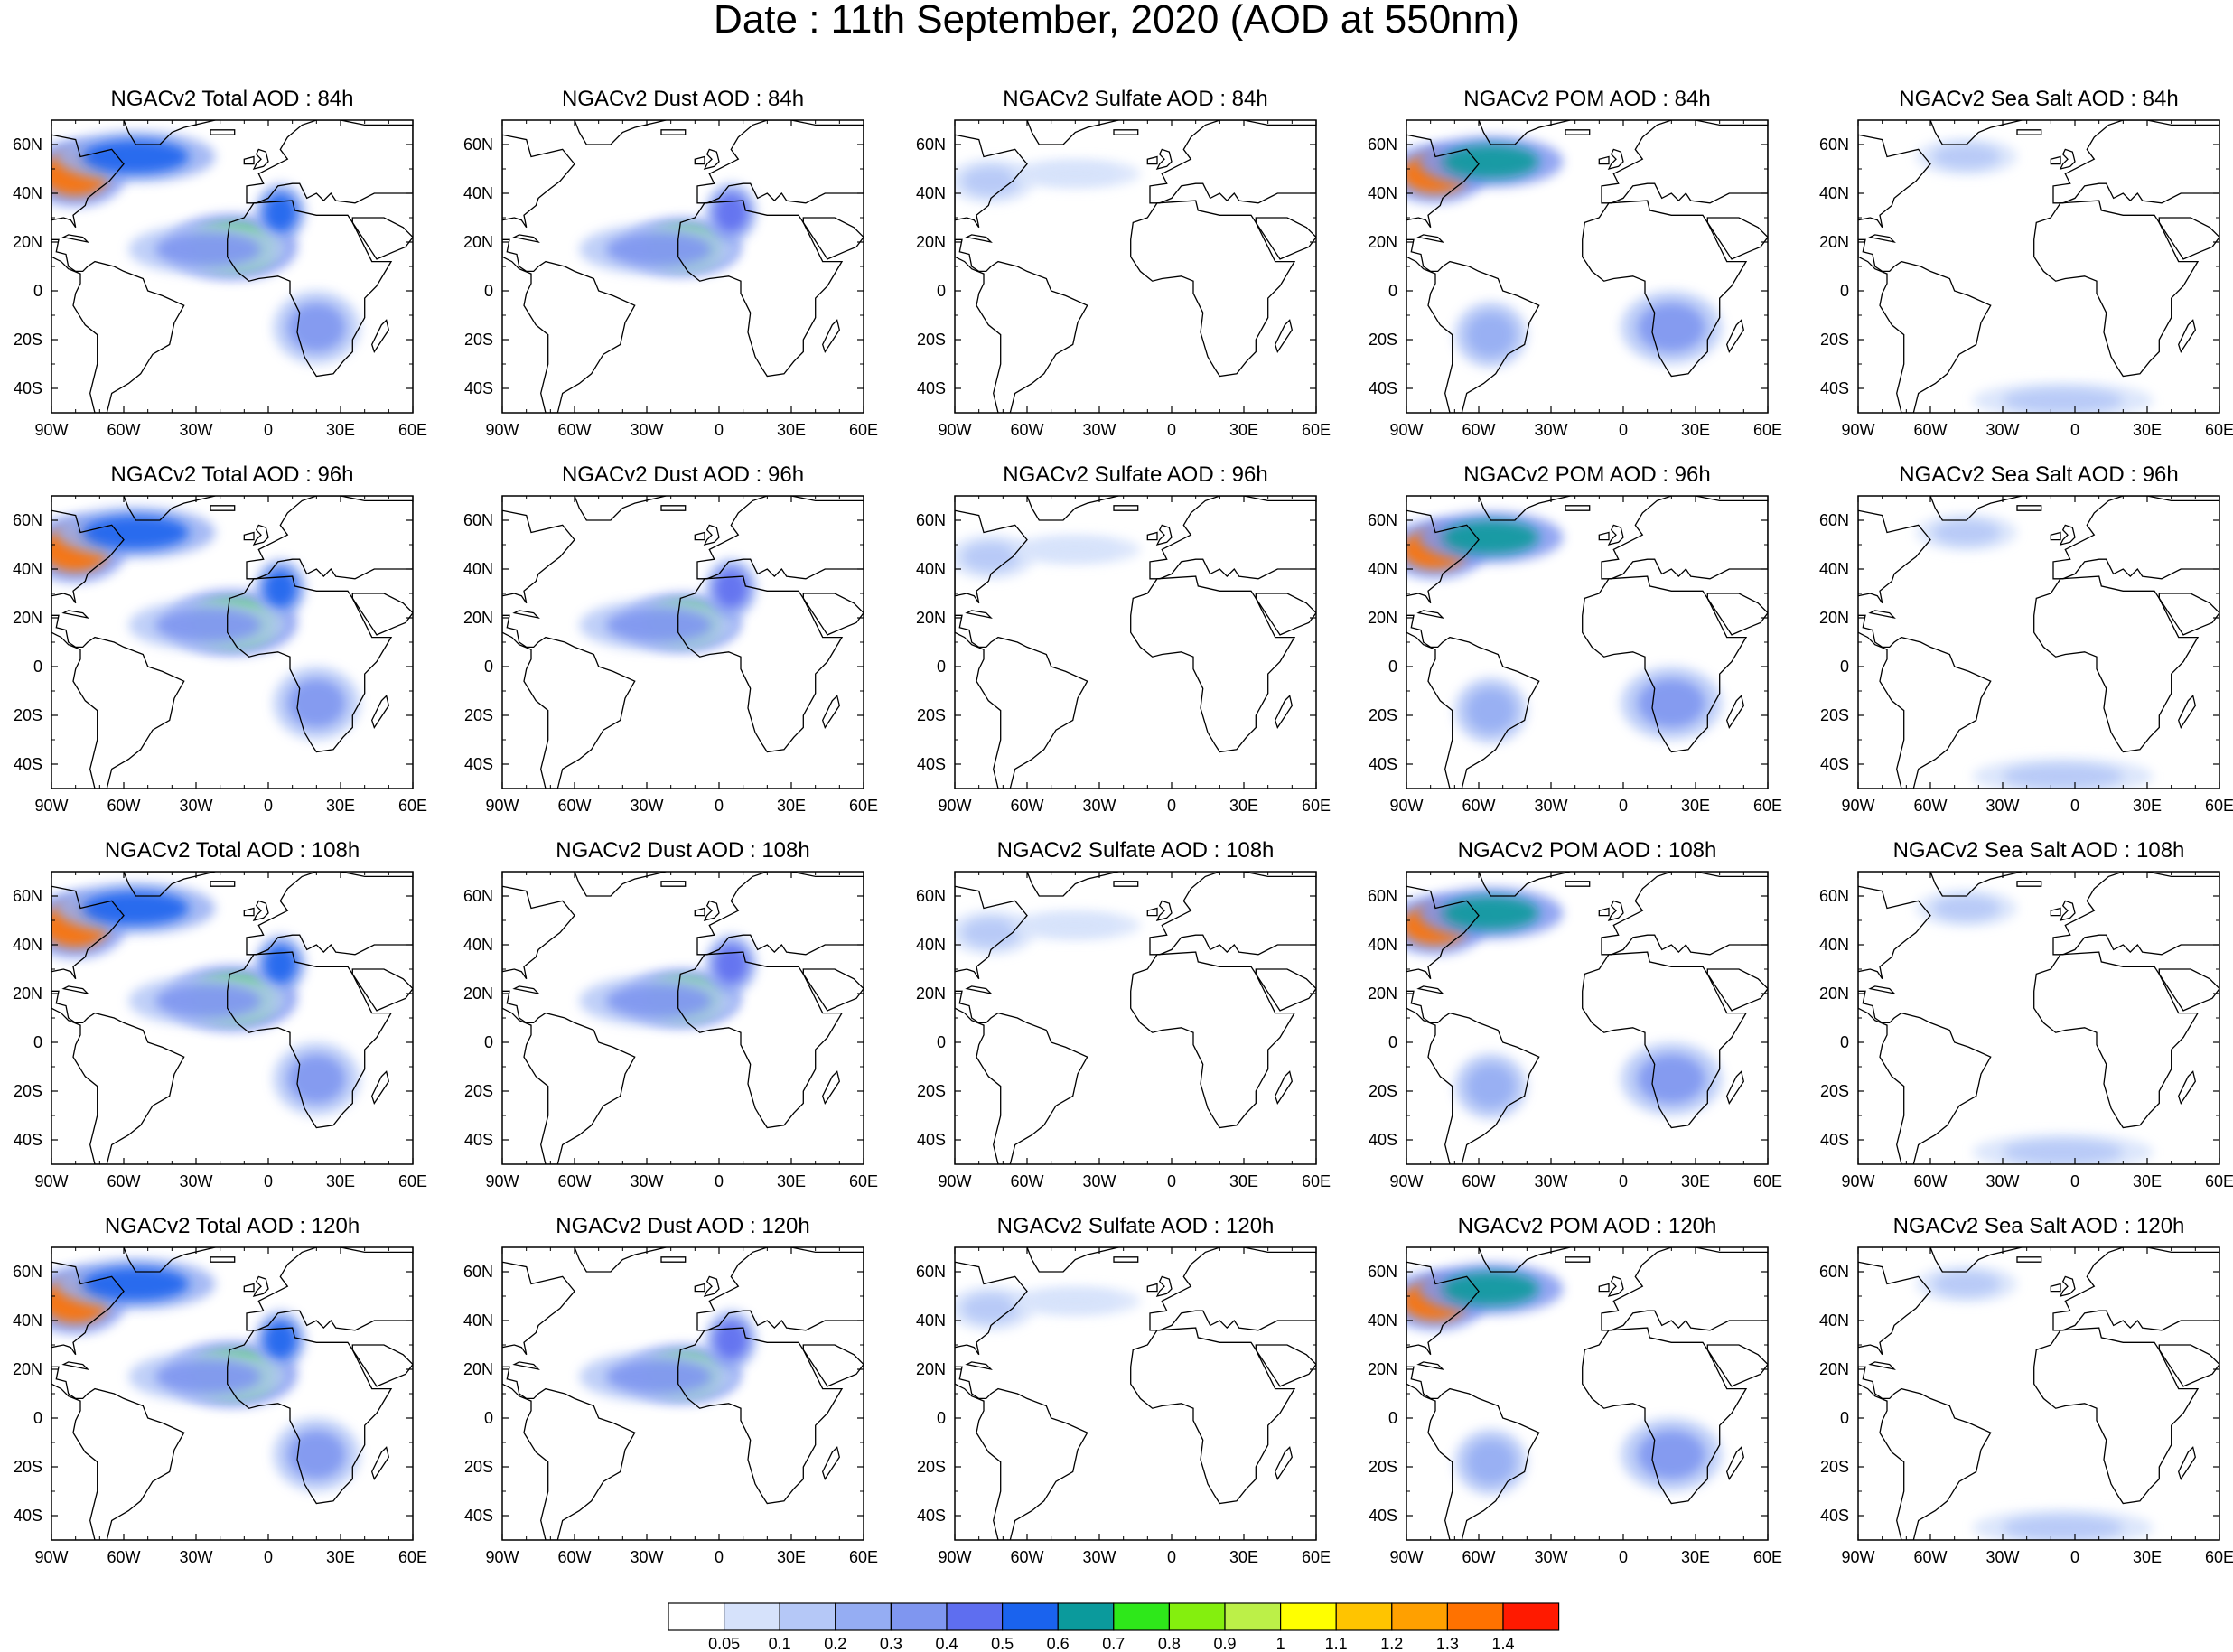  I want to click on panel-title: NGACv2 Dust AOD : 120h, so click(682, 1226).